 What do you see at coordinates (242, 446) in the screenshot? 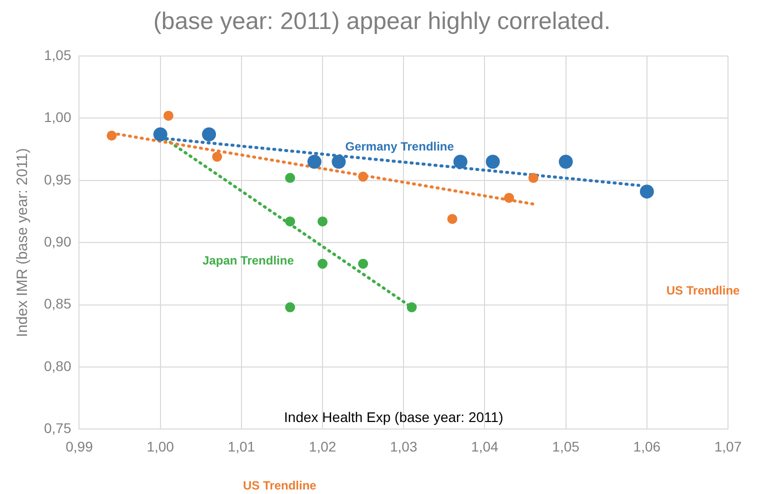
I see `x-tick-label: 1,01` at bounding box center [242, 446].